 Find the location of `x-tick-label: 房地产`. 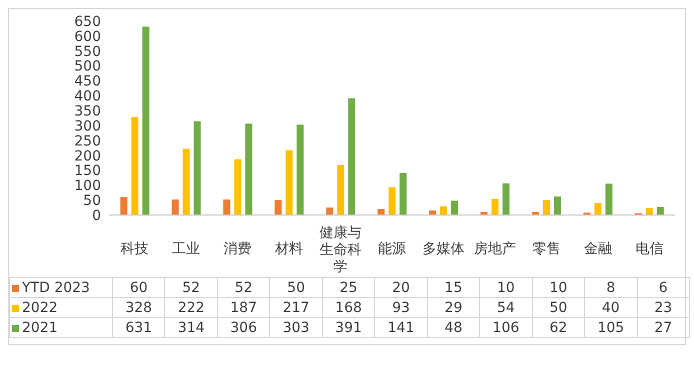

x-tick-label: 房地产 is located at coordinates (495, 249).